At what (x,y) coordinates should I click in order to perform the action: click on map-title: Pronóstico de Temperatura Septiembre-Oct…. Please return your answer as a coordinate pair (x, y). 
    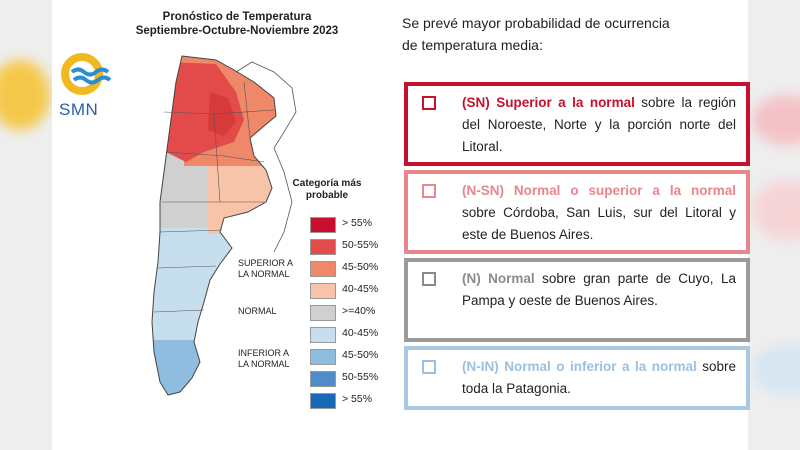
    Looking at the image, I should click on (237, 24).